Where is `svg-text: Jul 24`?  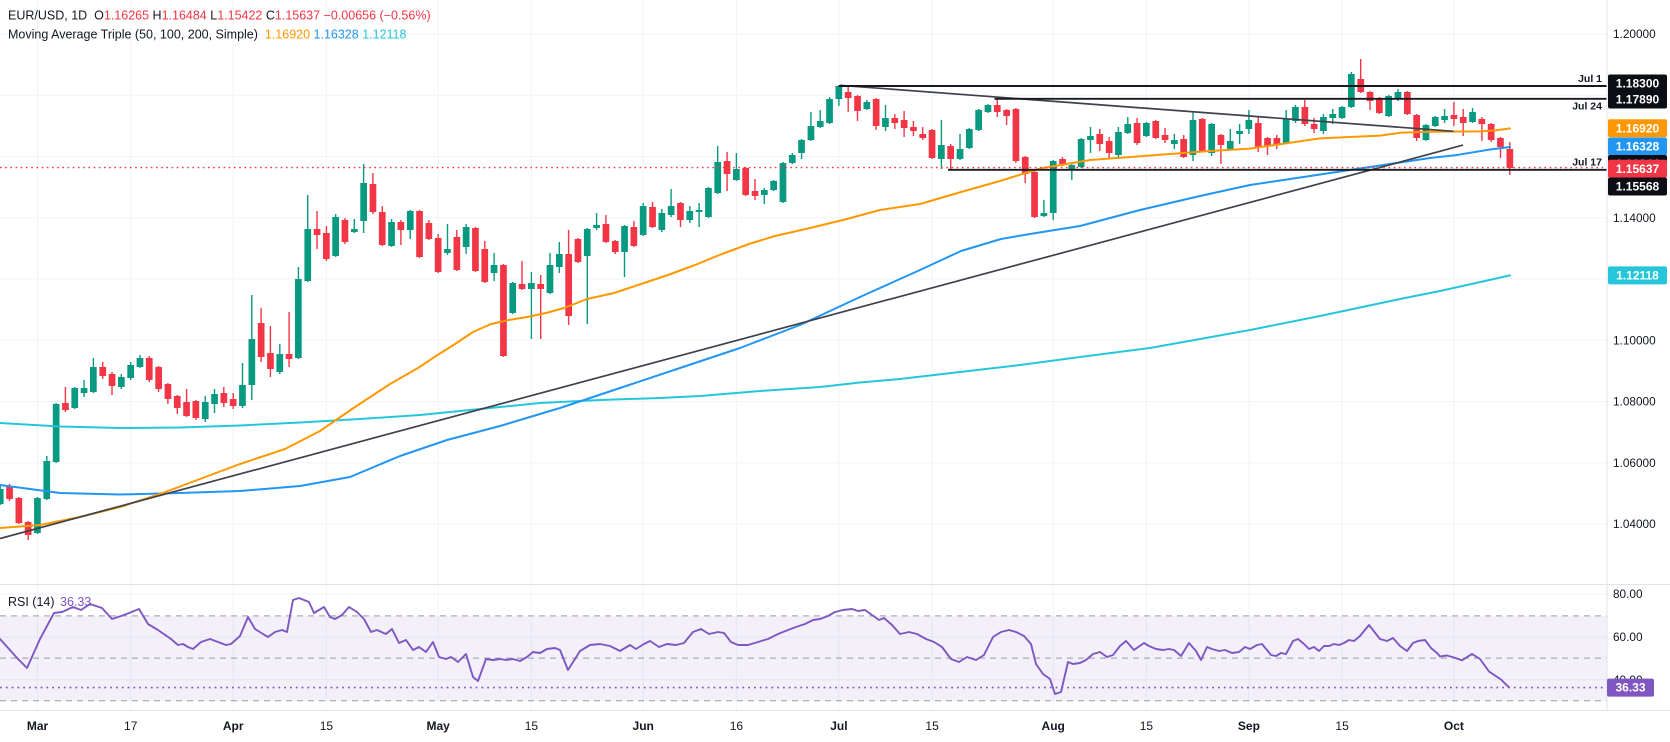
svg-text: Jul 24 is located at coordinates (1587, 107).